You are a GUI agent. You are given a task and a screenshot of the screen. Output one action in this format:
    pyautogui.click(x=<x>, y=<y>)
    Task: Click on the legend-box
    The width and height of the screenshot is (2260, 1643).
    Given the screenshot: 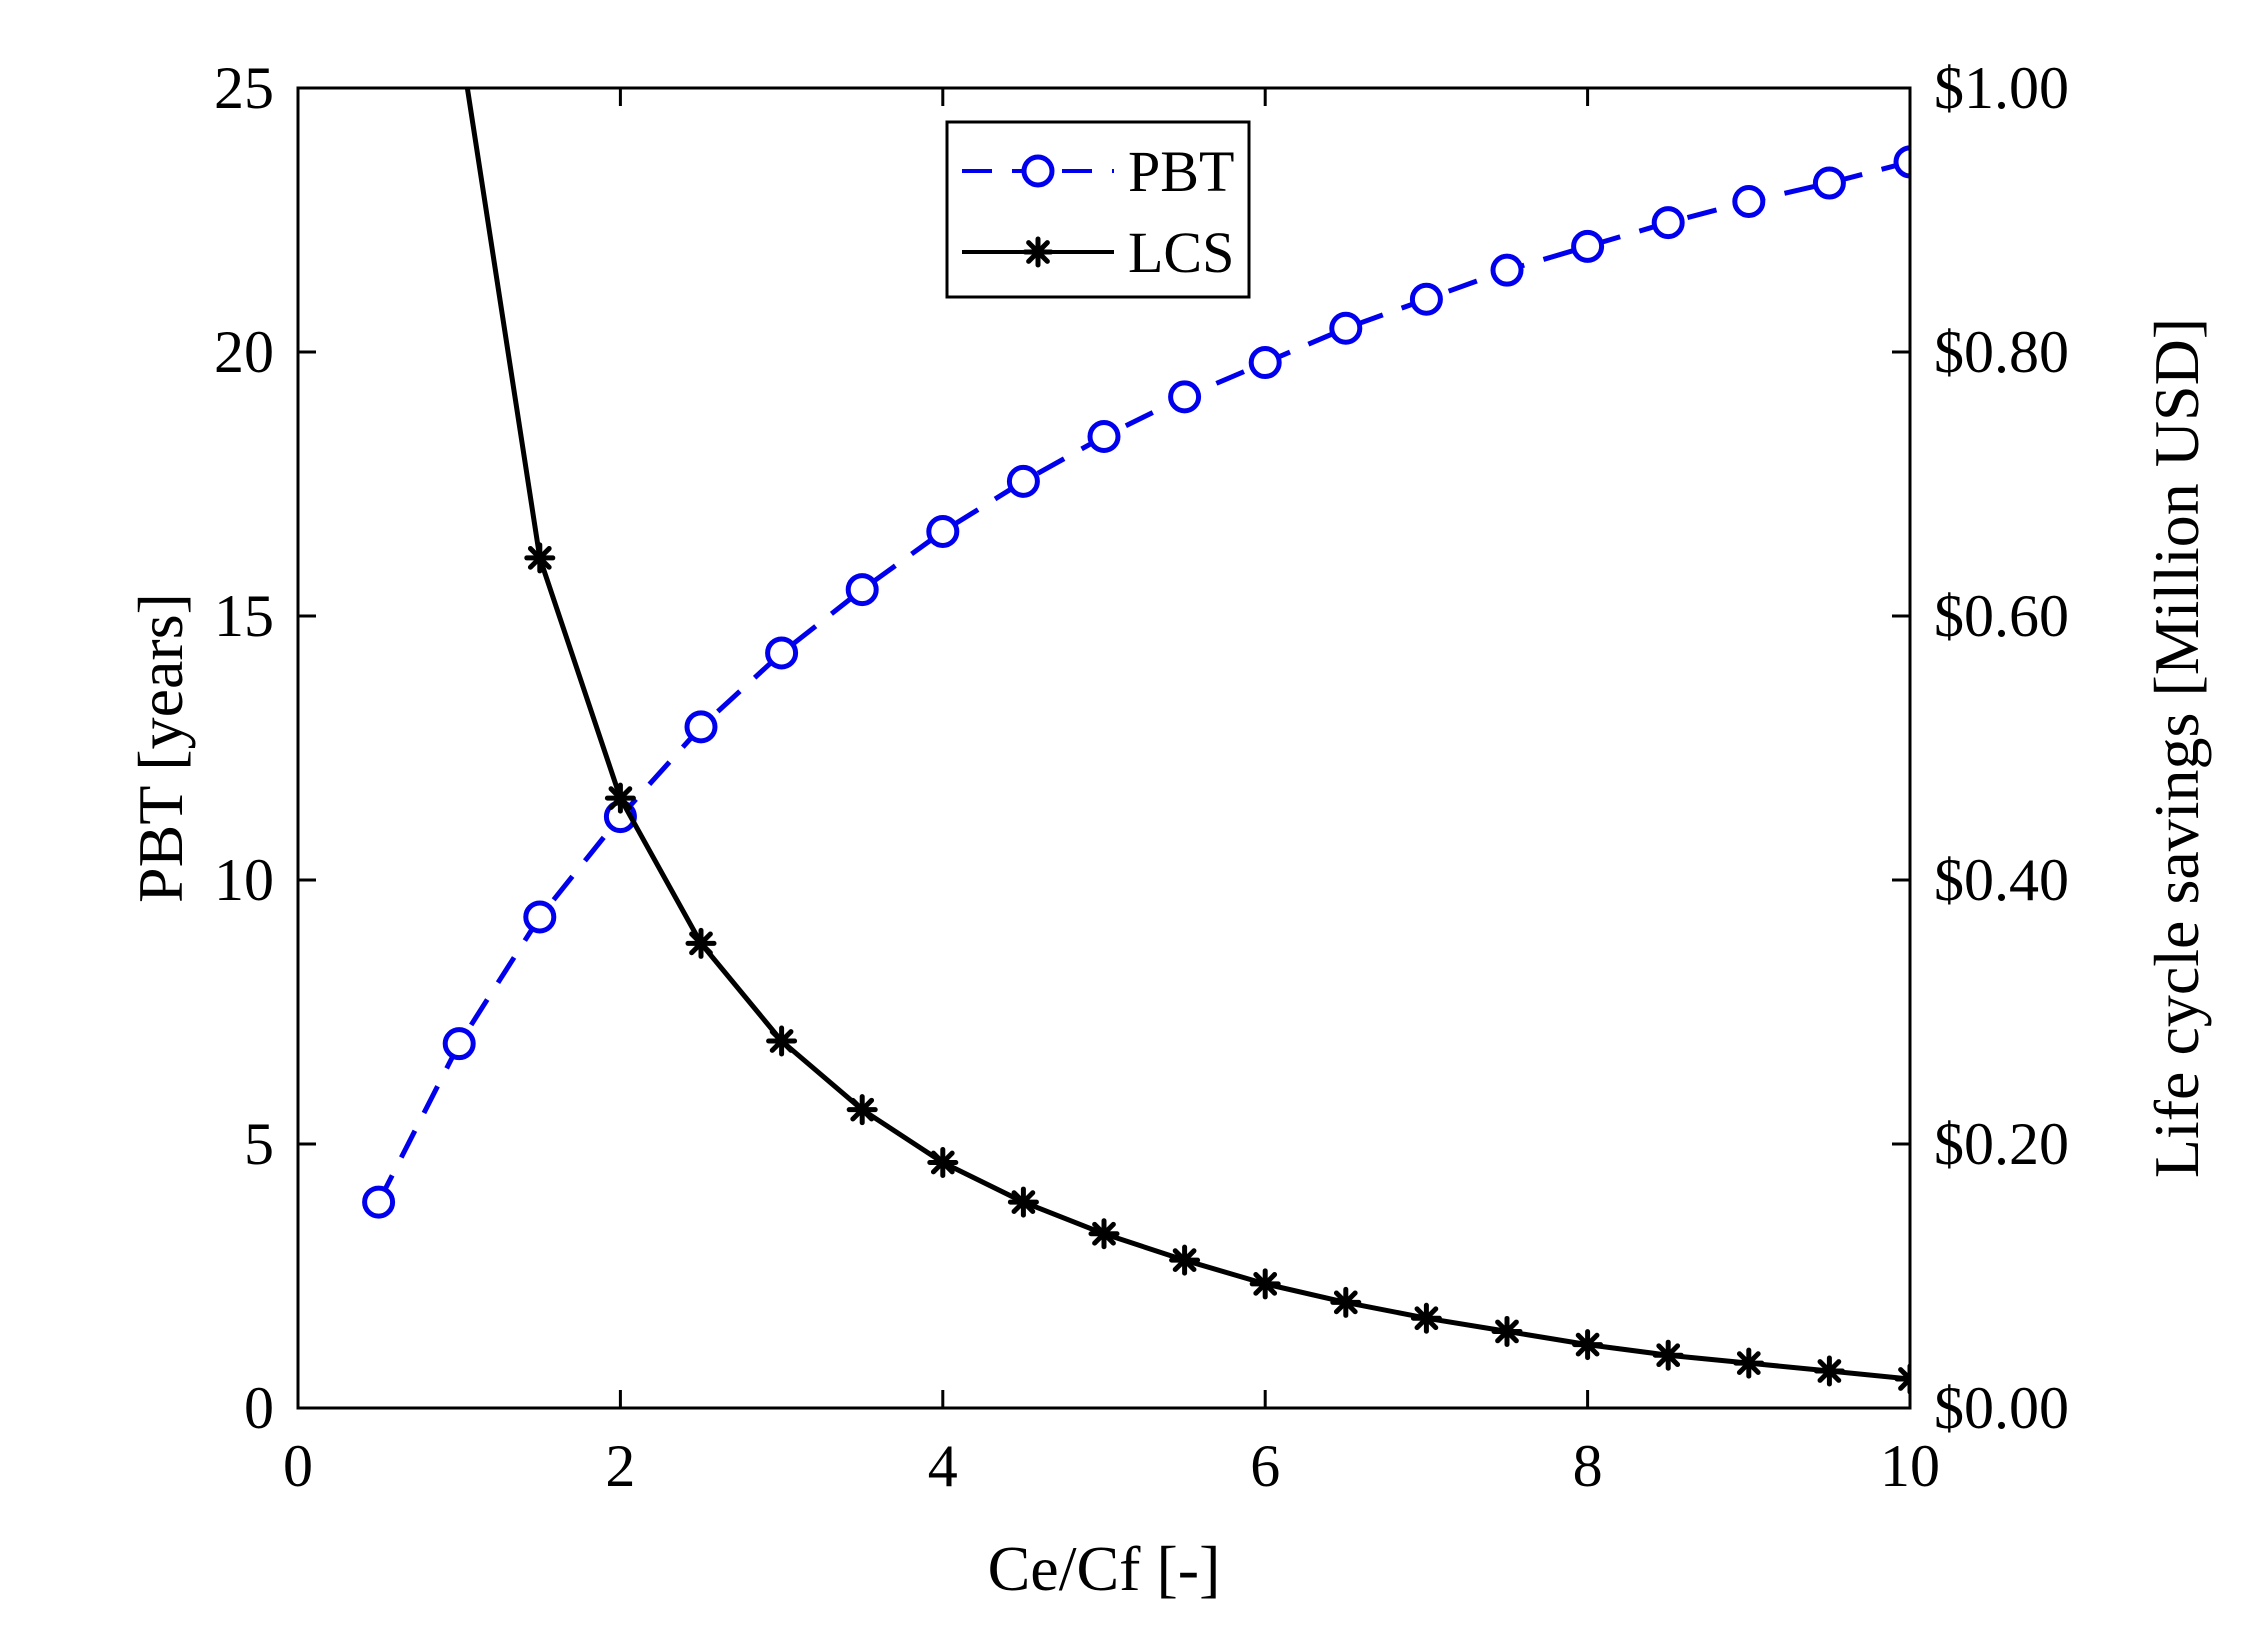 What is the action you would take?
    pyautogui.click(x=1098, y=209)
    